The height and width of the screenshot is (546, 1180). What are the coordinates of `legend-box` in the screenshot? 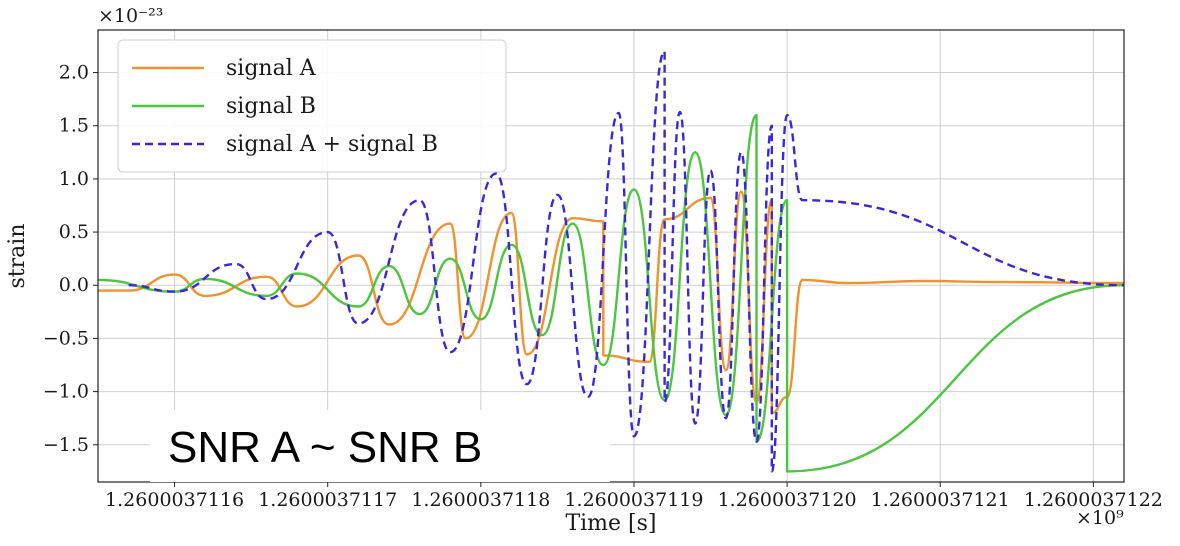 It's located at (312, 106).